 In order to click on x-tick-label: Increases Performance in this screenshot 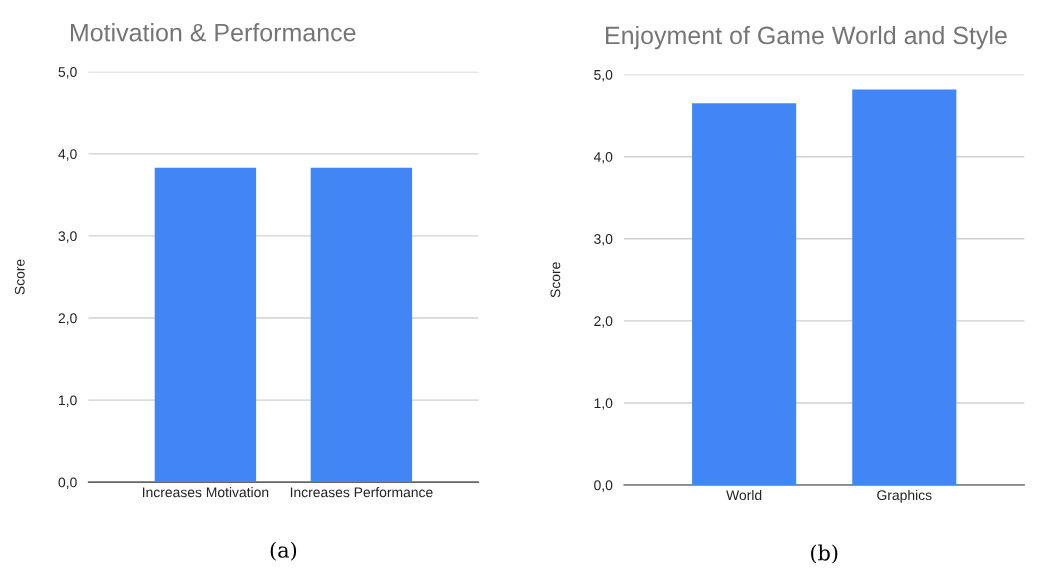, I will do `click(361, 492)`.